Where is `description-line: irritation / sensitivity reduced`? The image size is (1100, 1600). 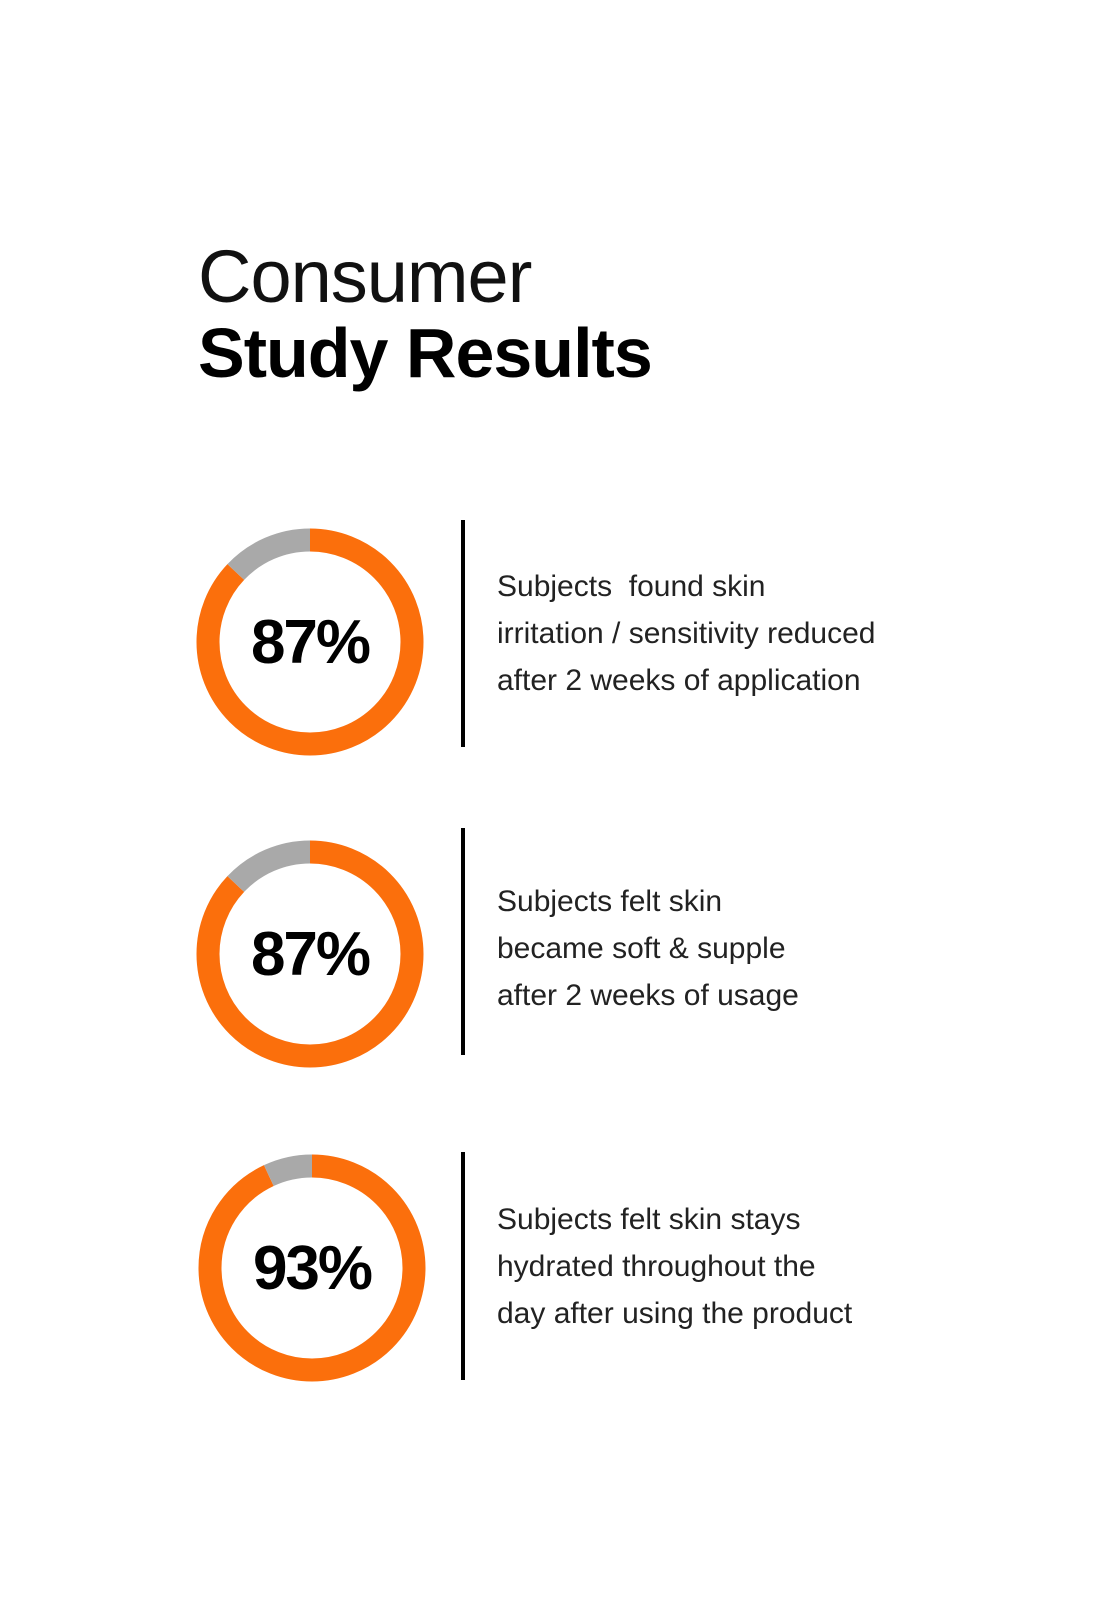
description-line: irritation / sensitivity reduced is located at coordinates (686, 633).